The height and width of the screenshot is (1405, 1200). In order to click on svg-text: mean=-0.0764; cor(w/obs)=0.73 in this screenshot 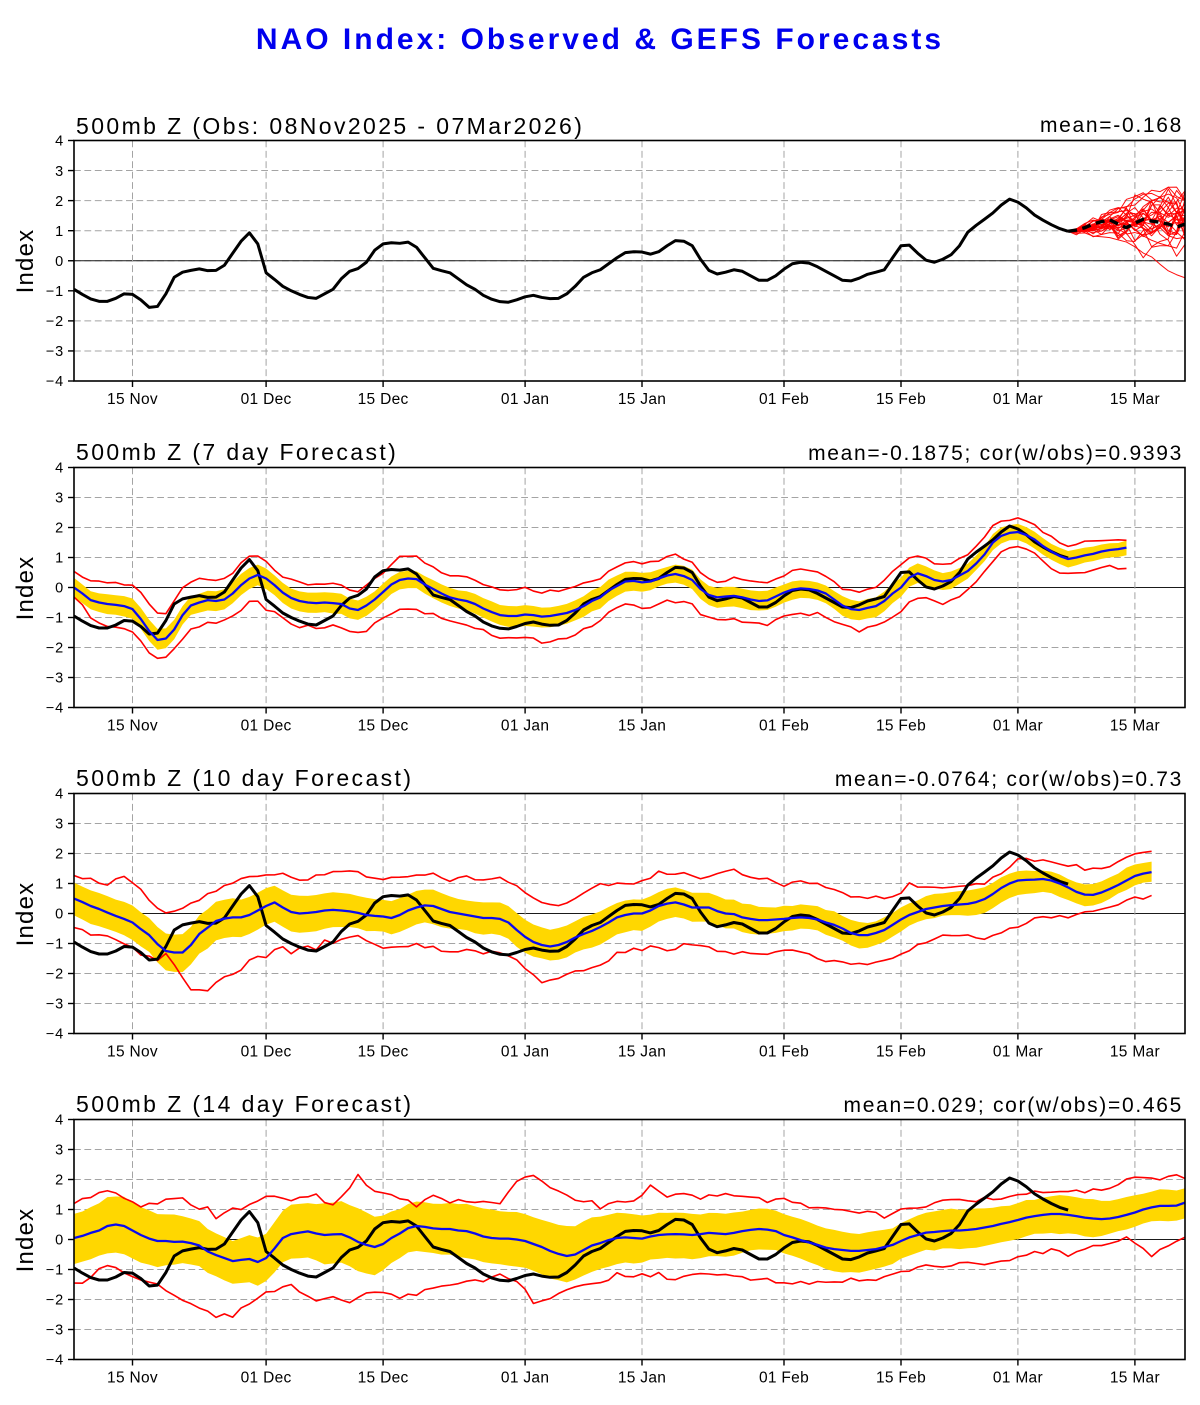, I will do `click(1009, 779)`.